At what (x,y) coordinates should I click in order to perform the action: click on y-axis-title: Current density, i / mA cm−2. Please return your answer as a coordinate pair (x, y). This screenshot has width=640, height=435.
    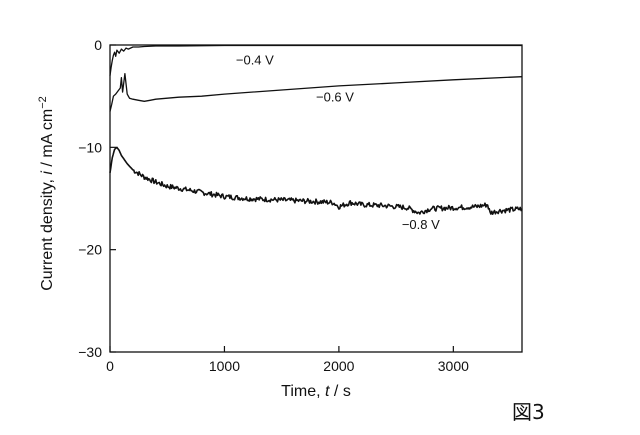
    Looking at the image, I should click on (46, 193).